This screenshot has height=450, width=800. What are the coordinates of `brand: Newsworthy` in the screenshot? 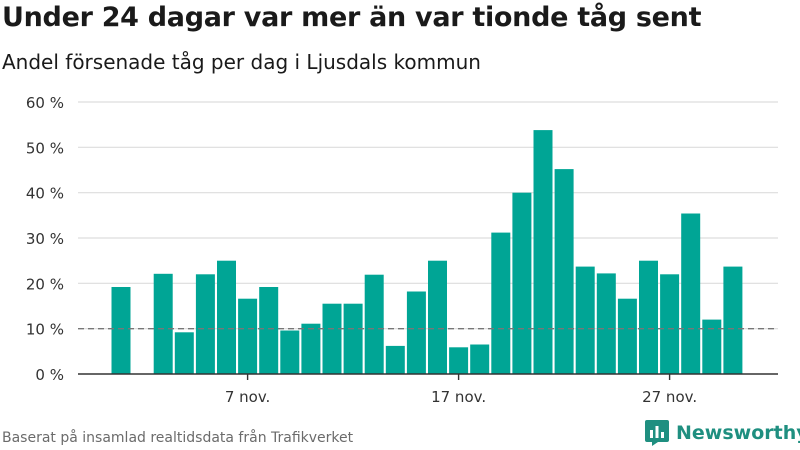 It's located at (722, 433).